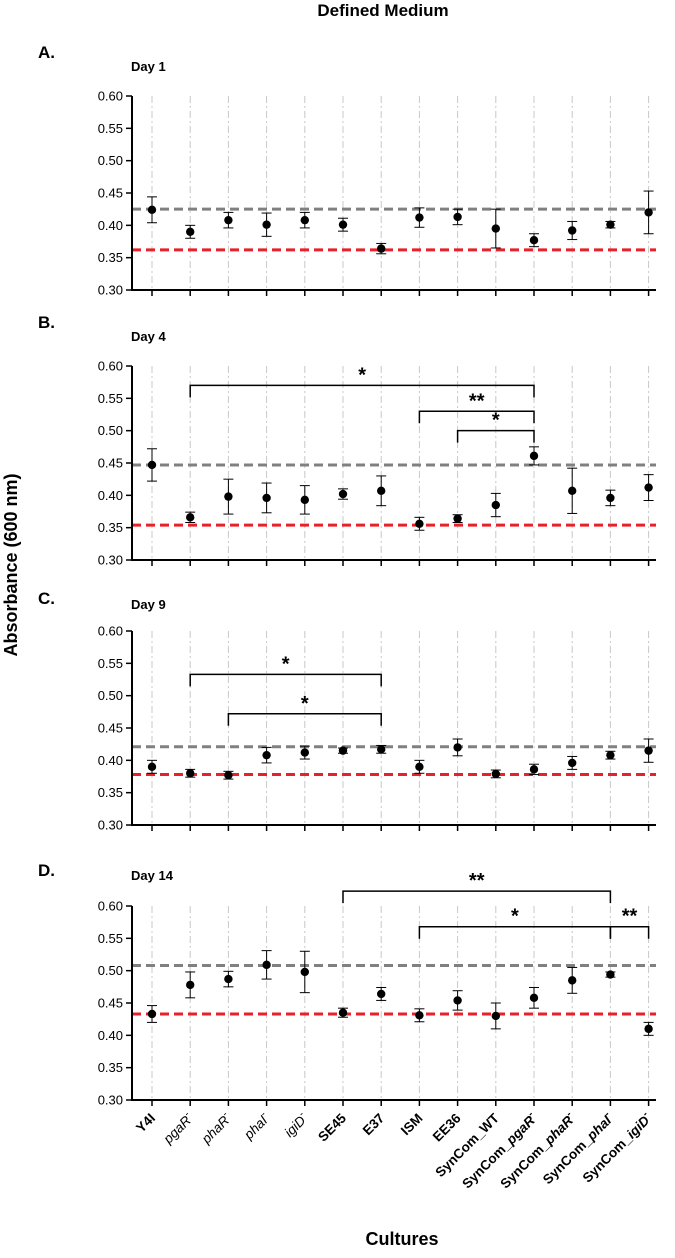  What do you see at coordinates (145, 1123) in the screenshot?
I see `x-tick-label: Y4I` at bounding box center [145, 1123].